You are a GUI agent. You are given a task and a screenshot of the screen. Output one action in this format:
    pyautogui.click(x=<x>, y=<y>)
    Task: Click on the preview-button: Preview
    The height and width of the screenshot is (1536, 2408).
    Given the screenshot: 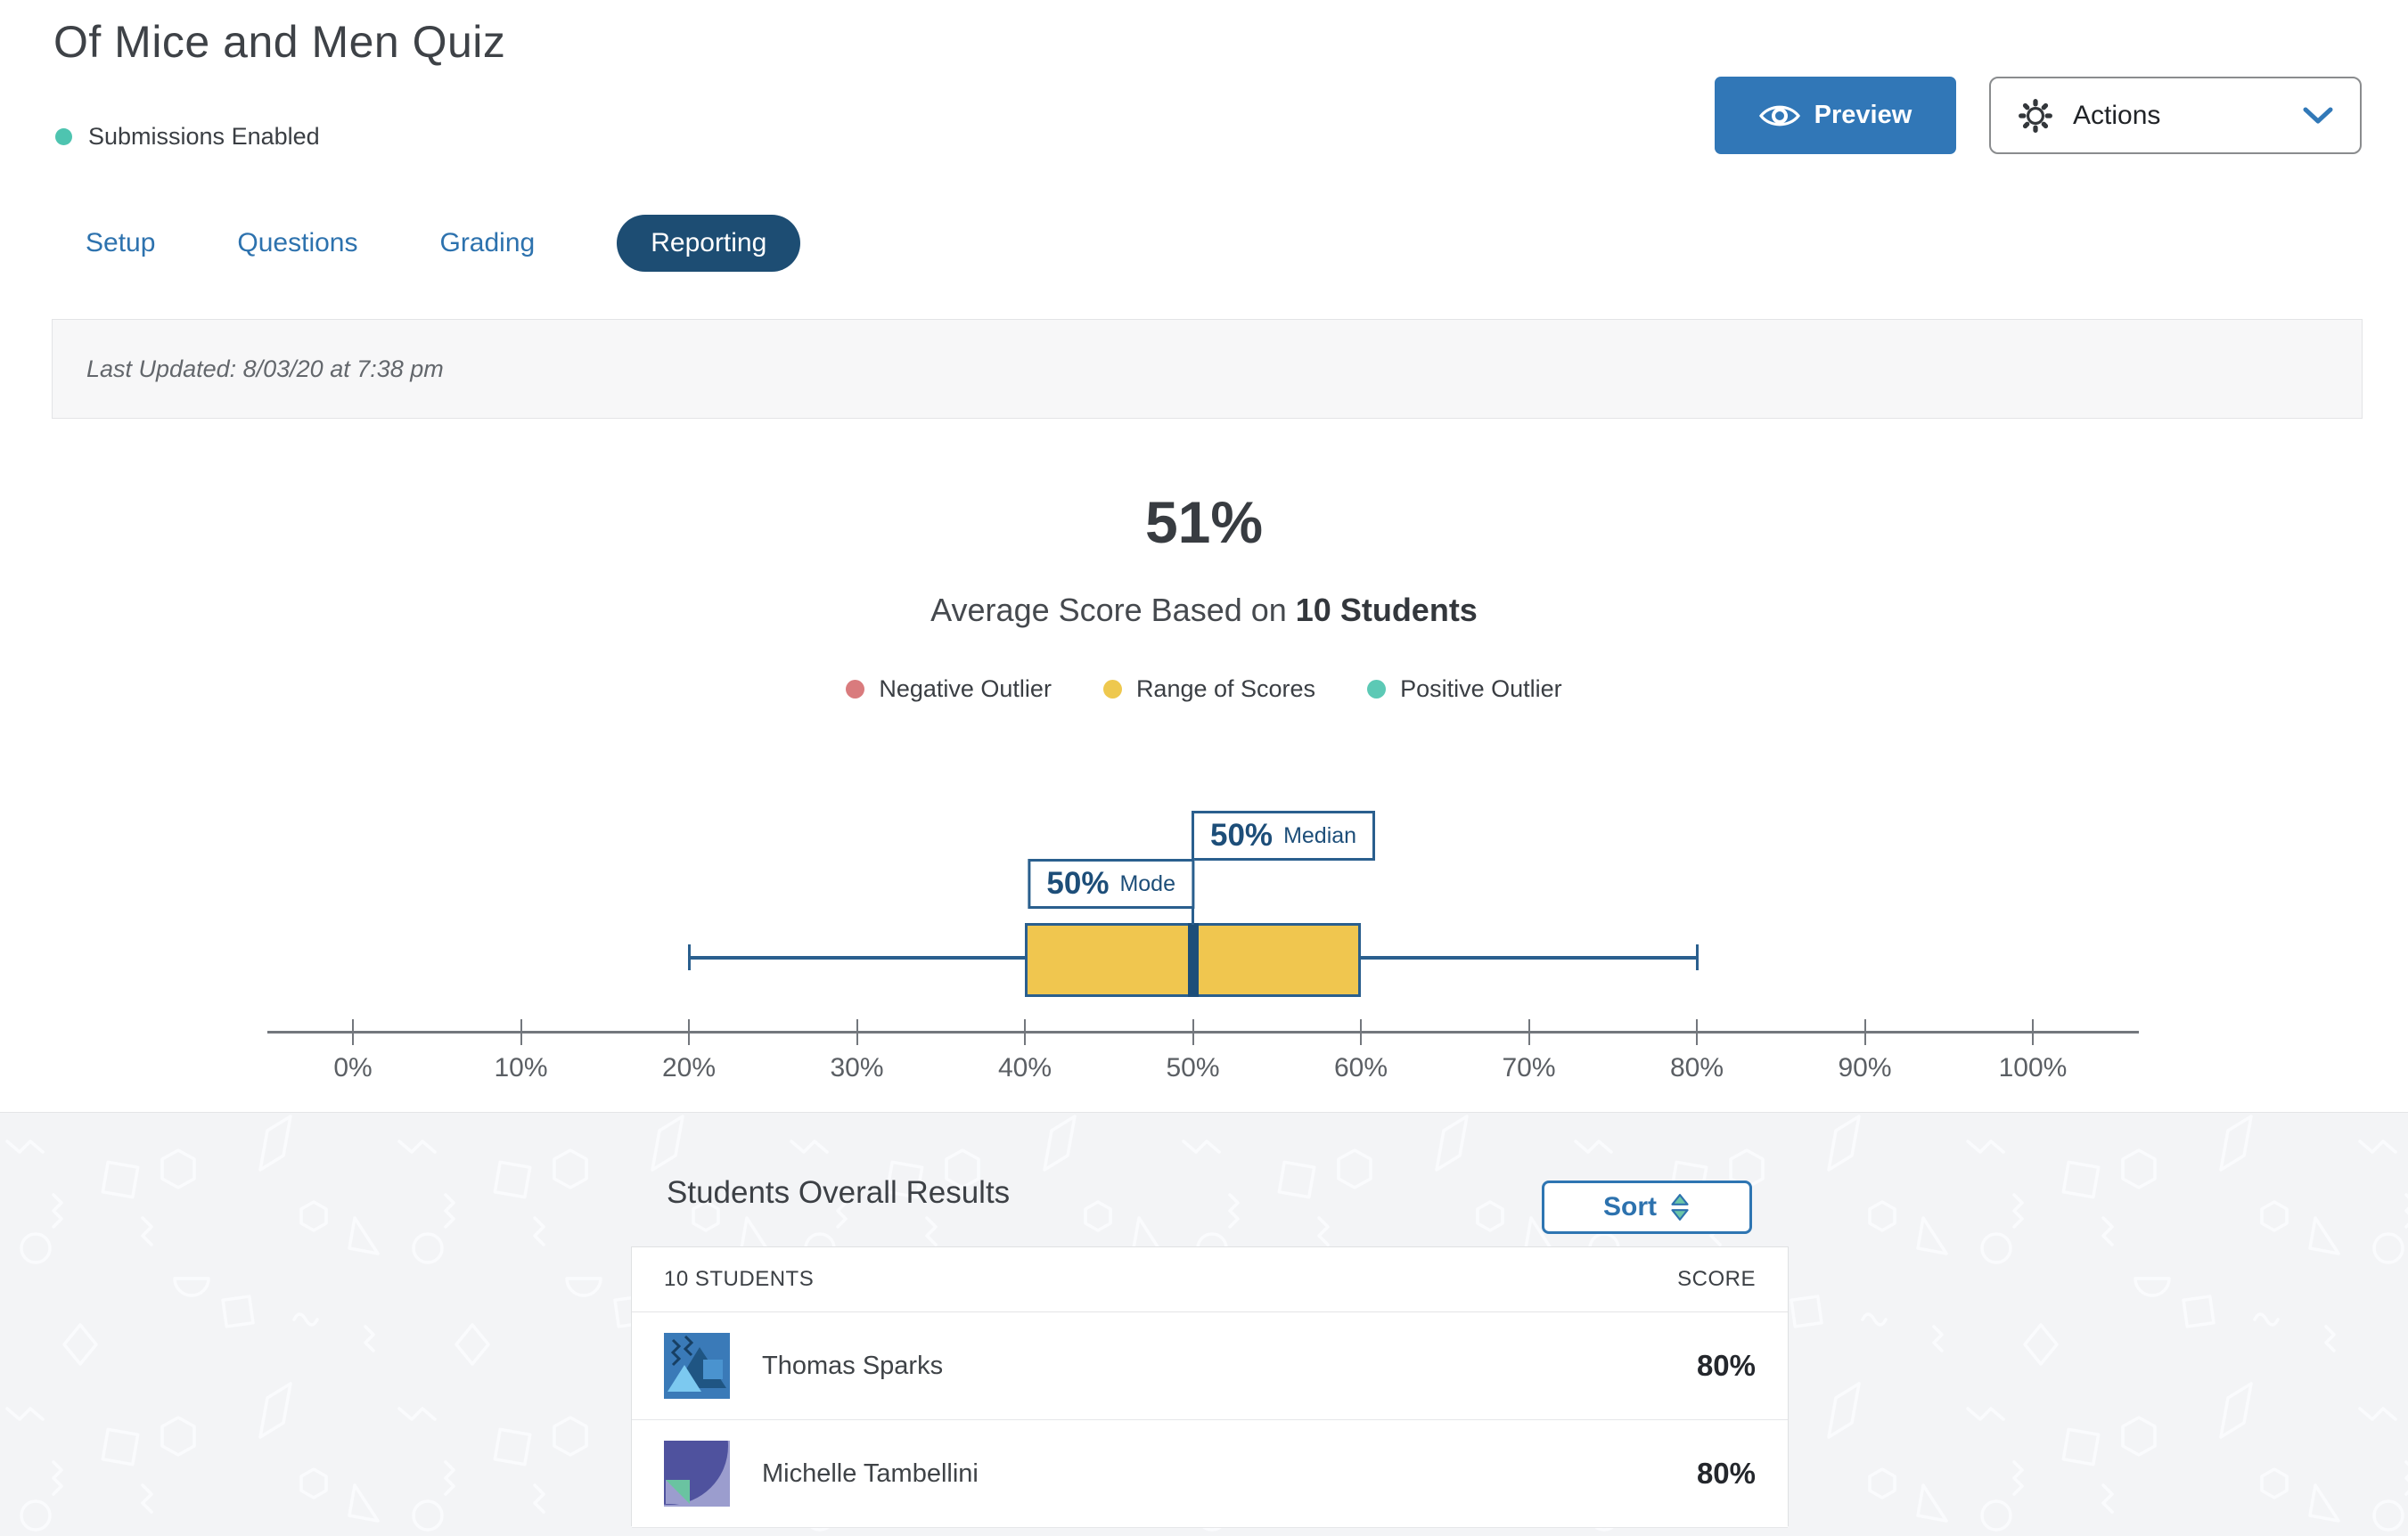 What is the action you would take?
    pyautogui.click(x=1835, y=115)
    